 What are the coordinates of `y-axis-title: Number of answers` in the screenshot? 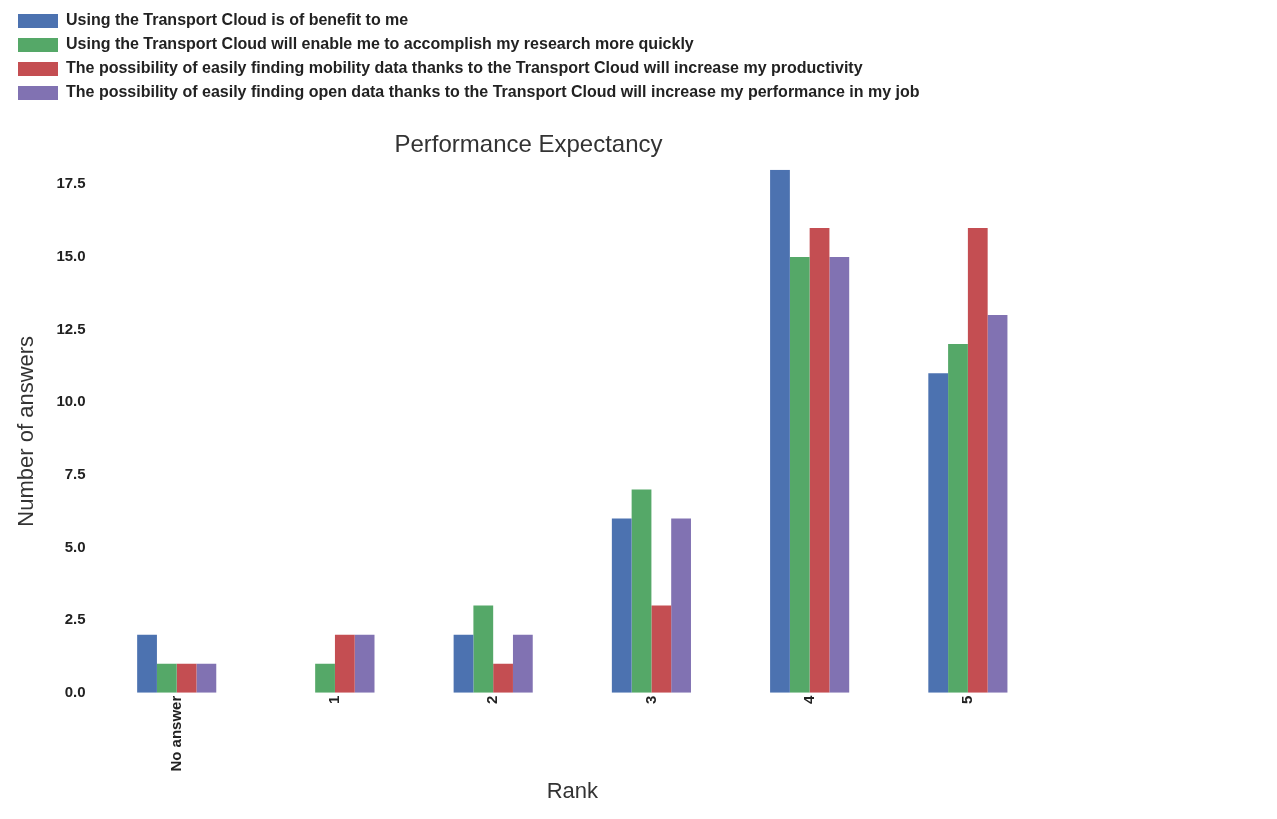 It's located at (26, 431).